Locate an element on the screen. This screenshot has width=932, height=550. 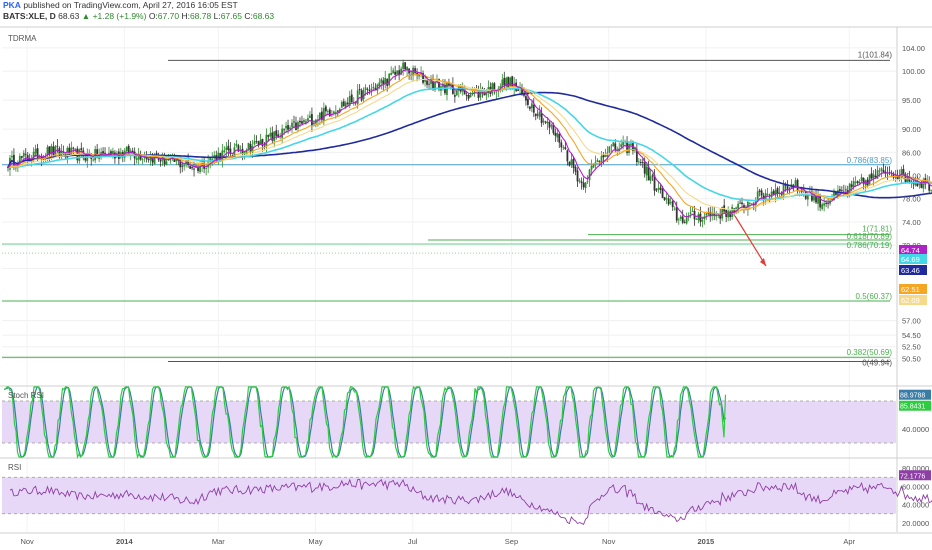
fib-label: 0.5(60.37) is located at coordinates (874, 296).